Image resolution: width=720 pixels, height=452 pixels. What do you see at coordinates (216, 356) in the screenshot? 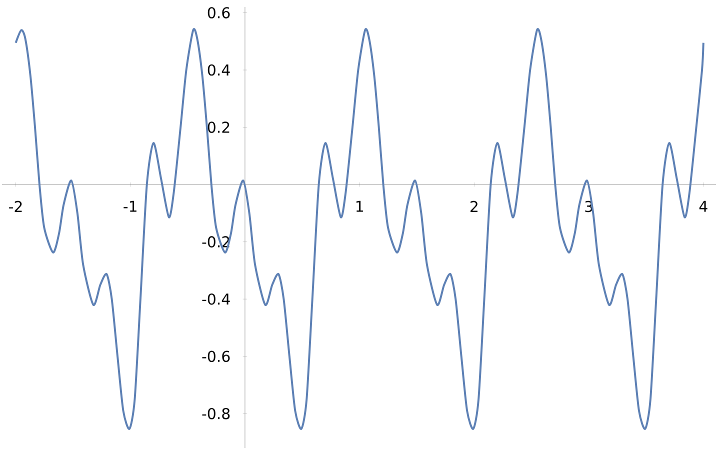
I see `y-tick-label: -0.6` at bounding box center [216, 356].